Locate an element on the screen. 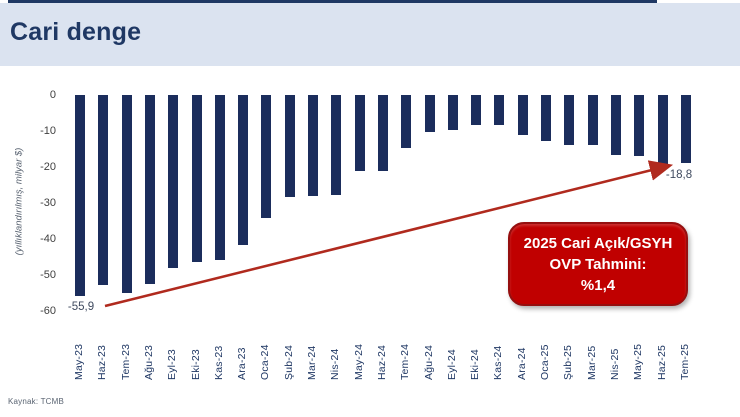 The image size is (740, 417). x-axis-tick-label: Haz-24 is located at coordinates (381, 362).